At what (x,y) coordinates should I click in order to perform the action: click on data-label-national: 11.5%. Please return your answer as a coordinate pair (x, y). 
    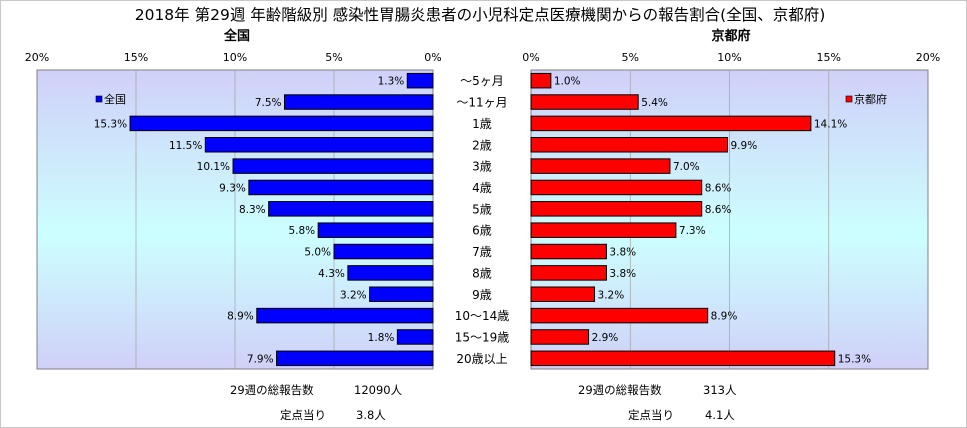
    Looking at the image, I should click on (185, 146).